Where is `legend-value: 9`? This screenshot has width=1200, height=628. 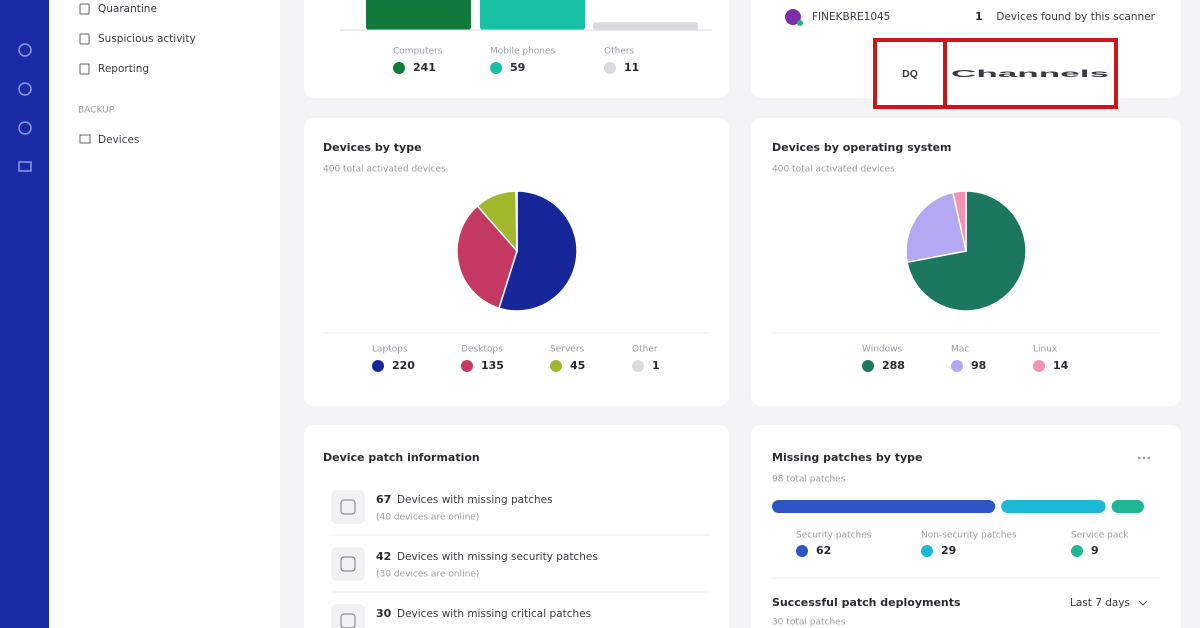 legend-value: 9 is located at coordinates (1095, 550).